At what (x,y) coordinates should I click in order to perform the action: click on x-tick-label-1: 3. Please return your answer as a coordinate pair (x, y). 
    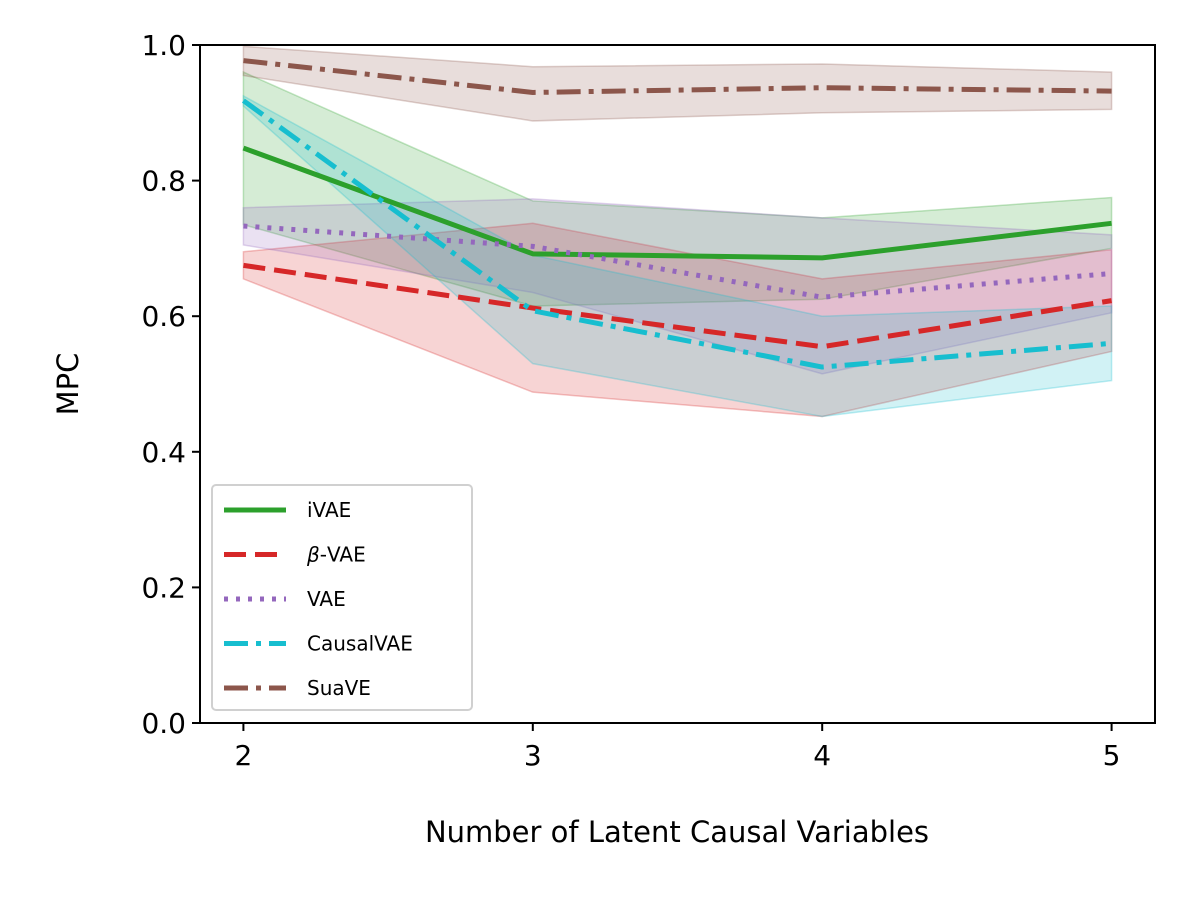
    Looking at the image, I should click on (533, 755).